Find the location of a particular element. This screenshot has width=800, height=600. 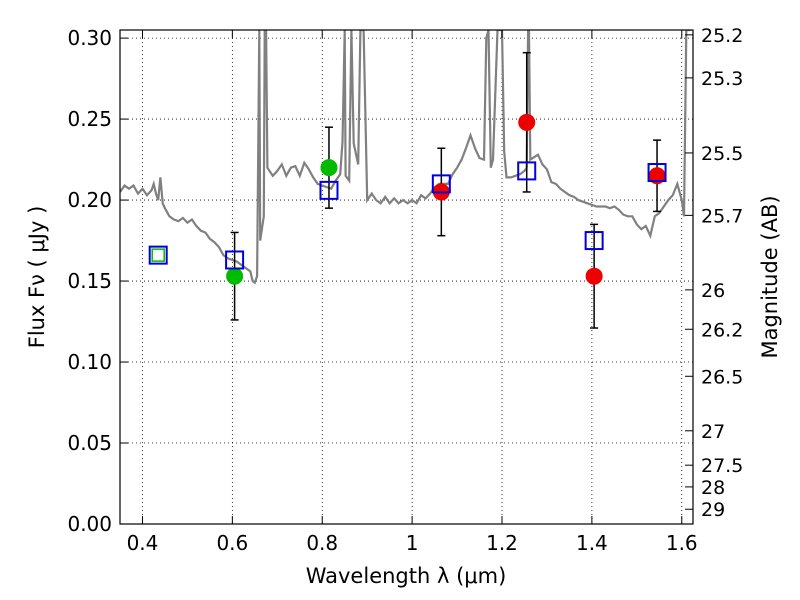

x-axis-label: Wavelength λ (μm) is located at coordinates (406, 576).